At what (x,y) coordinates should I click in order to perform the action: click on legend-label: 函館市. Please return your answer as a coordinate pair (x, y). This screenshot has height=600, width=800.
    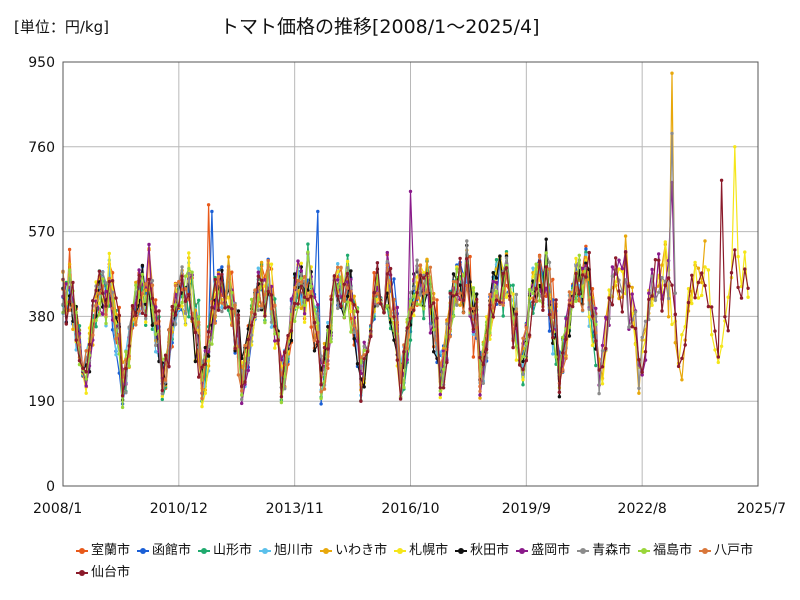
    Looking at the image, I should click on (172, 550).